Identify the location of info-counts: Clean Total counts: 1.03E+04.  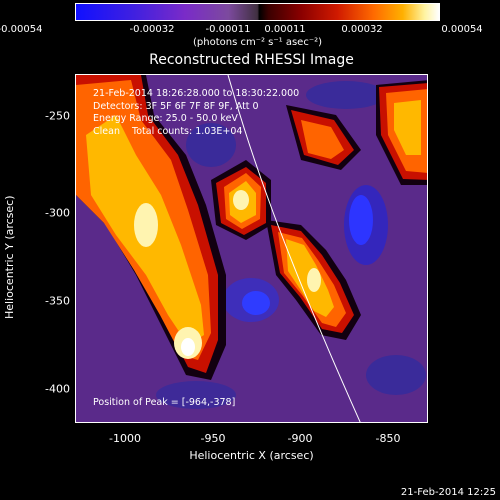
(168, 131).